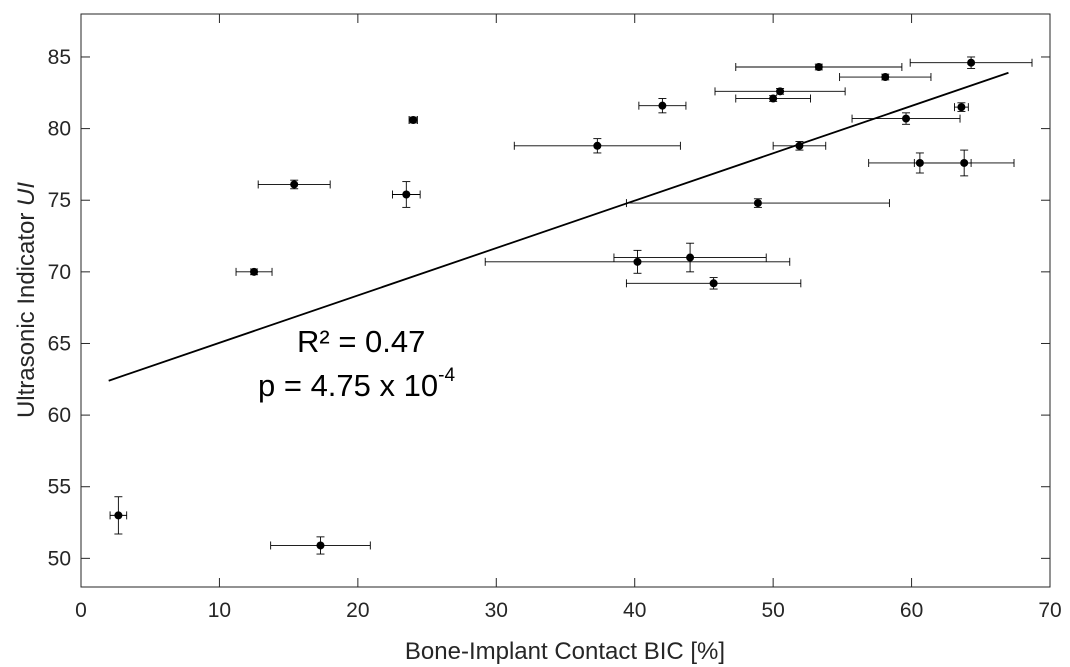 This screenshot has height=667, width=1070. What do you see at coordinates (565, 651) in the screenshot?
I see `x-axis-title: Bone-Implant Contact BIC [%]` at bounding box center [565, 651].